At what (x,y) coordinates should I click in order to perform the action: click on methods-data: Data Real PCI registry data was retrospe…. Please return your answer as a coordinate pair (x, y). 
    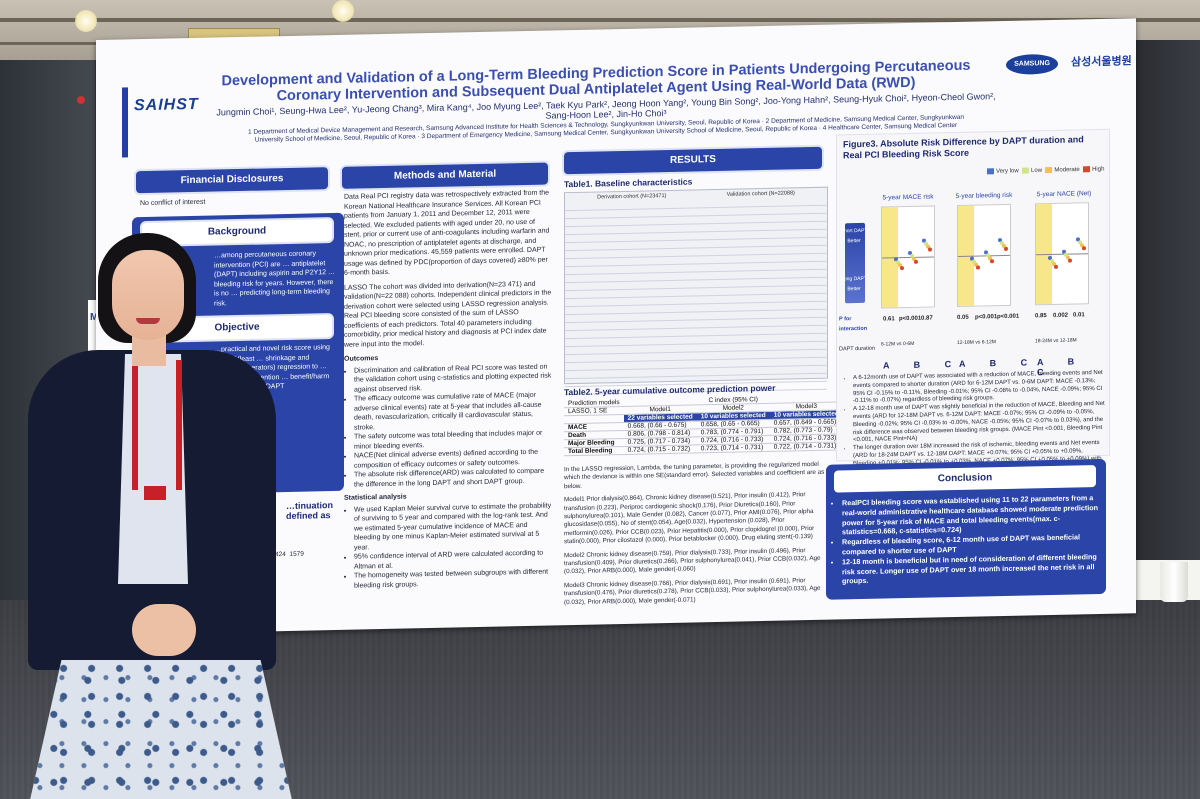
    Looking at the image, I should click on (447, 233).